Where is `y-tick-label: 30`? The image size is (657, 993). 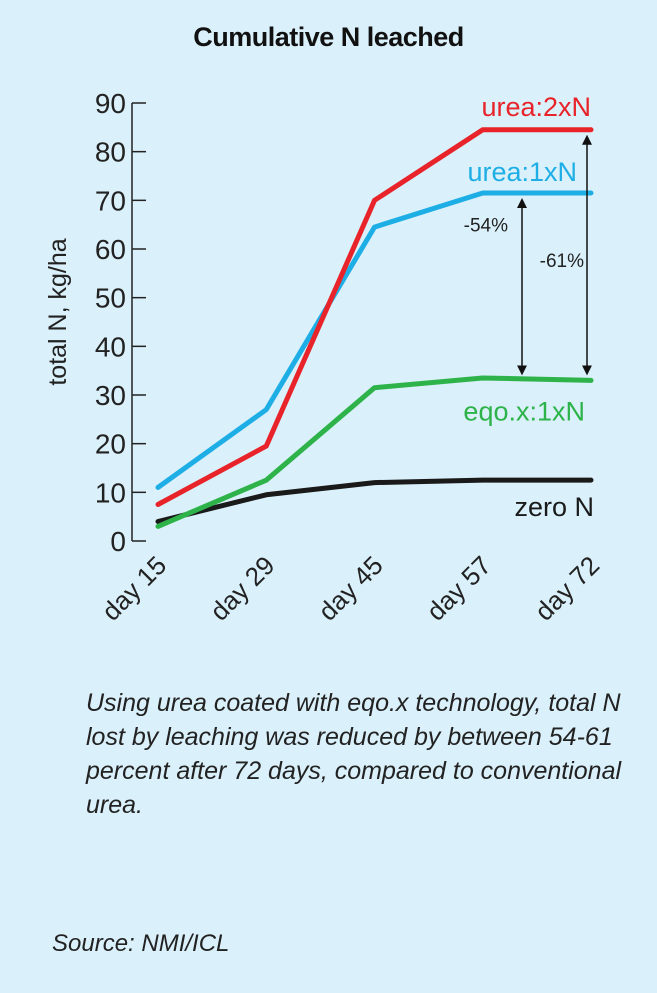
y-tick-label: 30 is located at coordinates (110, 395).